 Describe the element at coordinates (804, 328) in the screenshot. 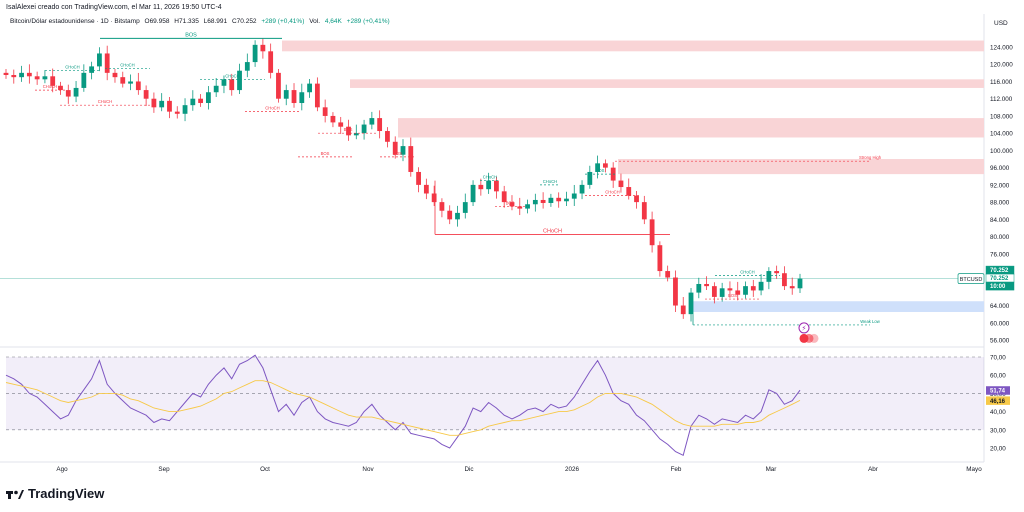

I see `event-lightning-icon` at that location.